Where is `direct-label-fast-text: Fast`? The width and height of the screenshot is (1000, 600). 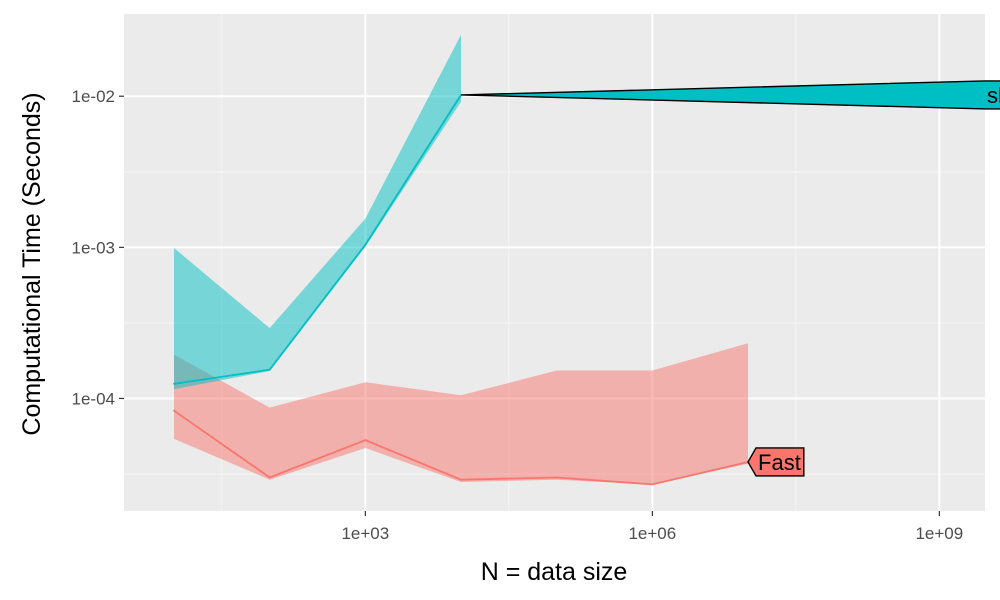
direct-label-fast-text: Fast is located at coordinates (779, 462).